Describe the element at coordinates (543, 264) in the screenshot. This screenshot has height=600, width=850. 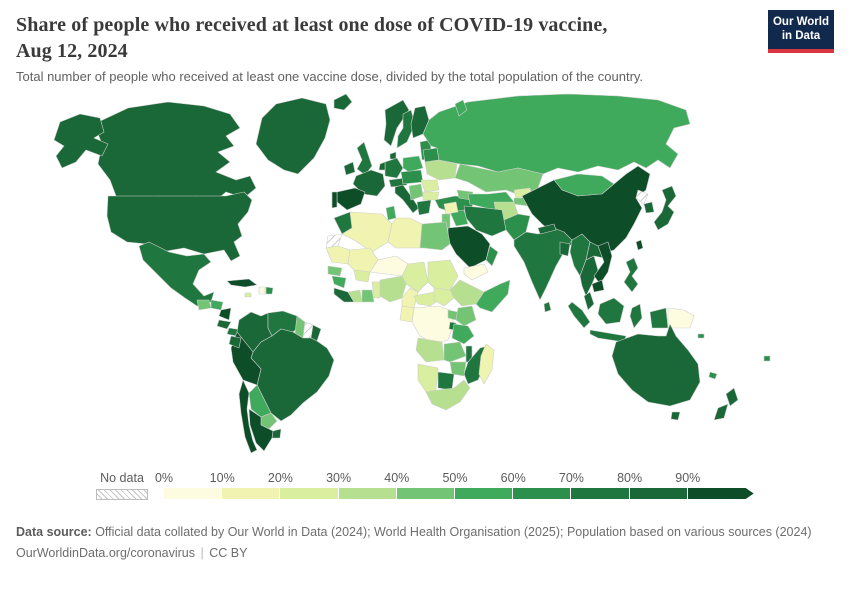
I see `country-india` at that location.